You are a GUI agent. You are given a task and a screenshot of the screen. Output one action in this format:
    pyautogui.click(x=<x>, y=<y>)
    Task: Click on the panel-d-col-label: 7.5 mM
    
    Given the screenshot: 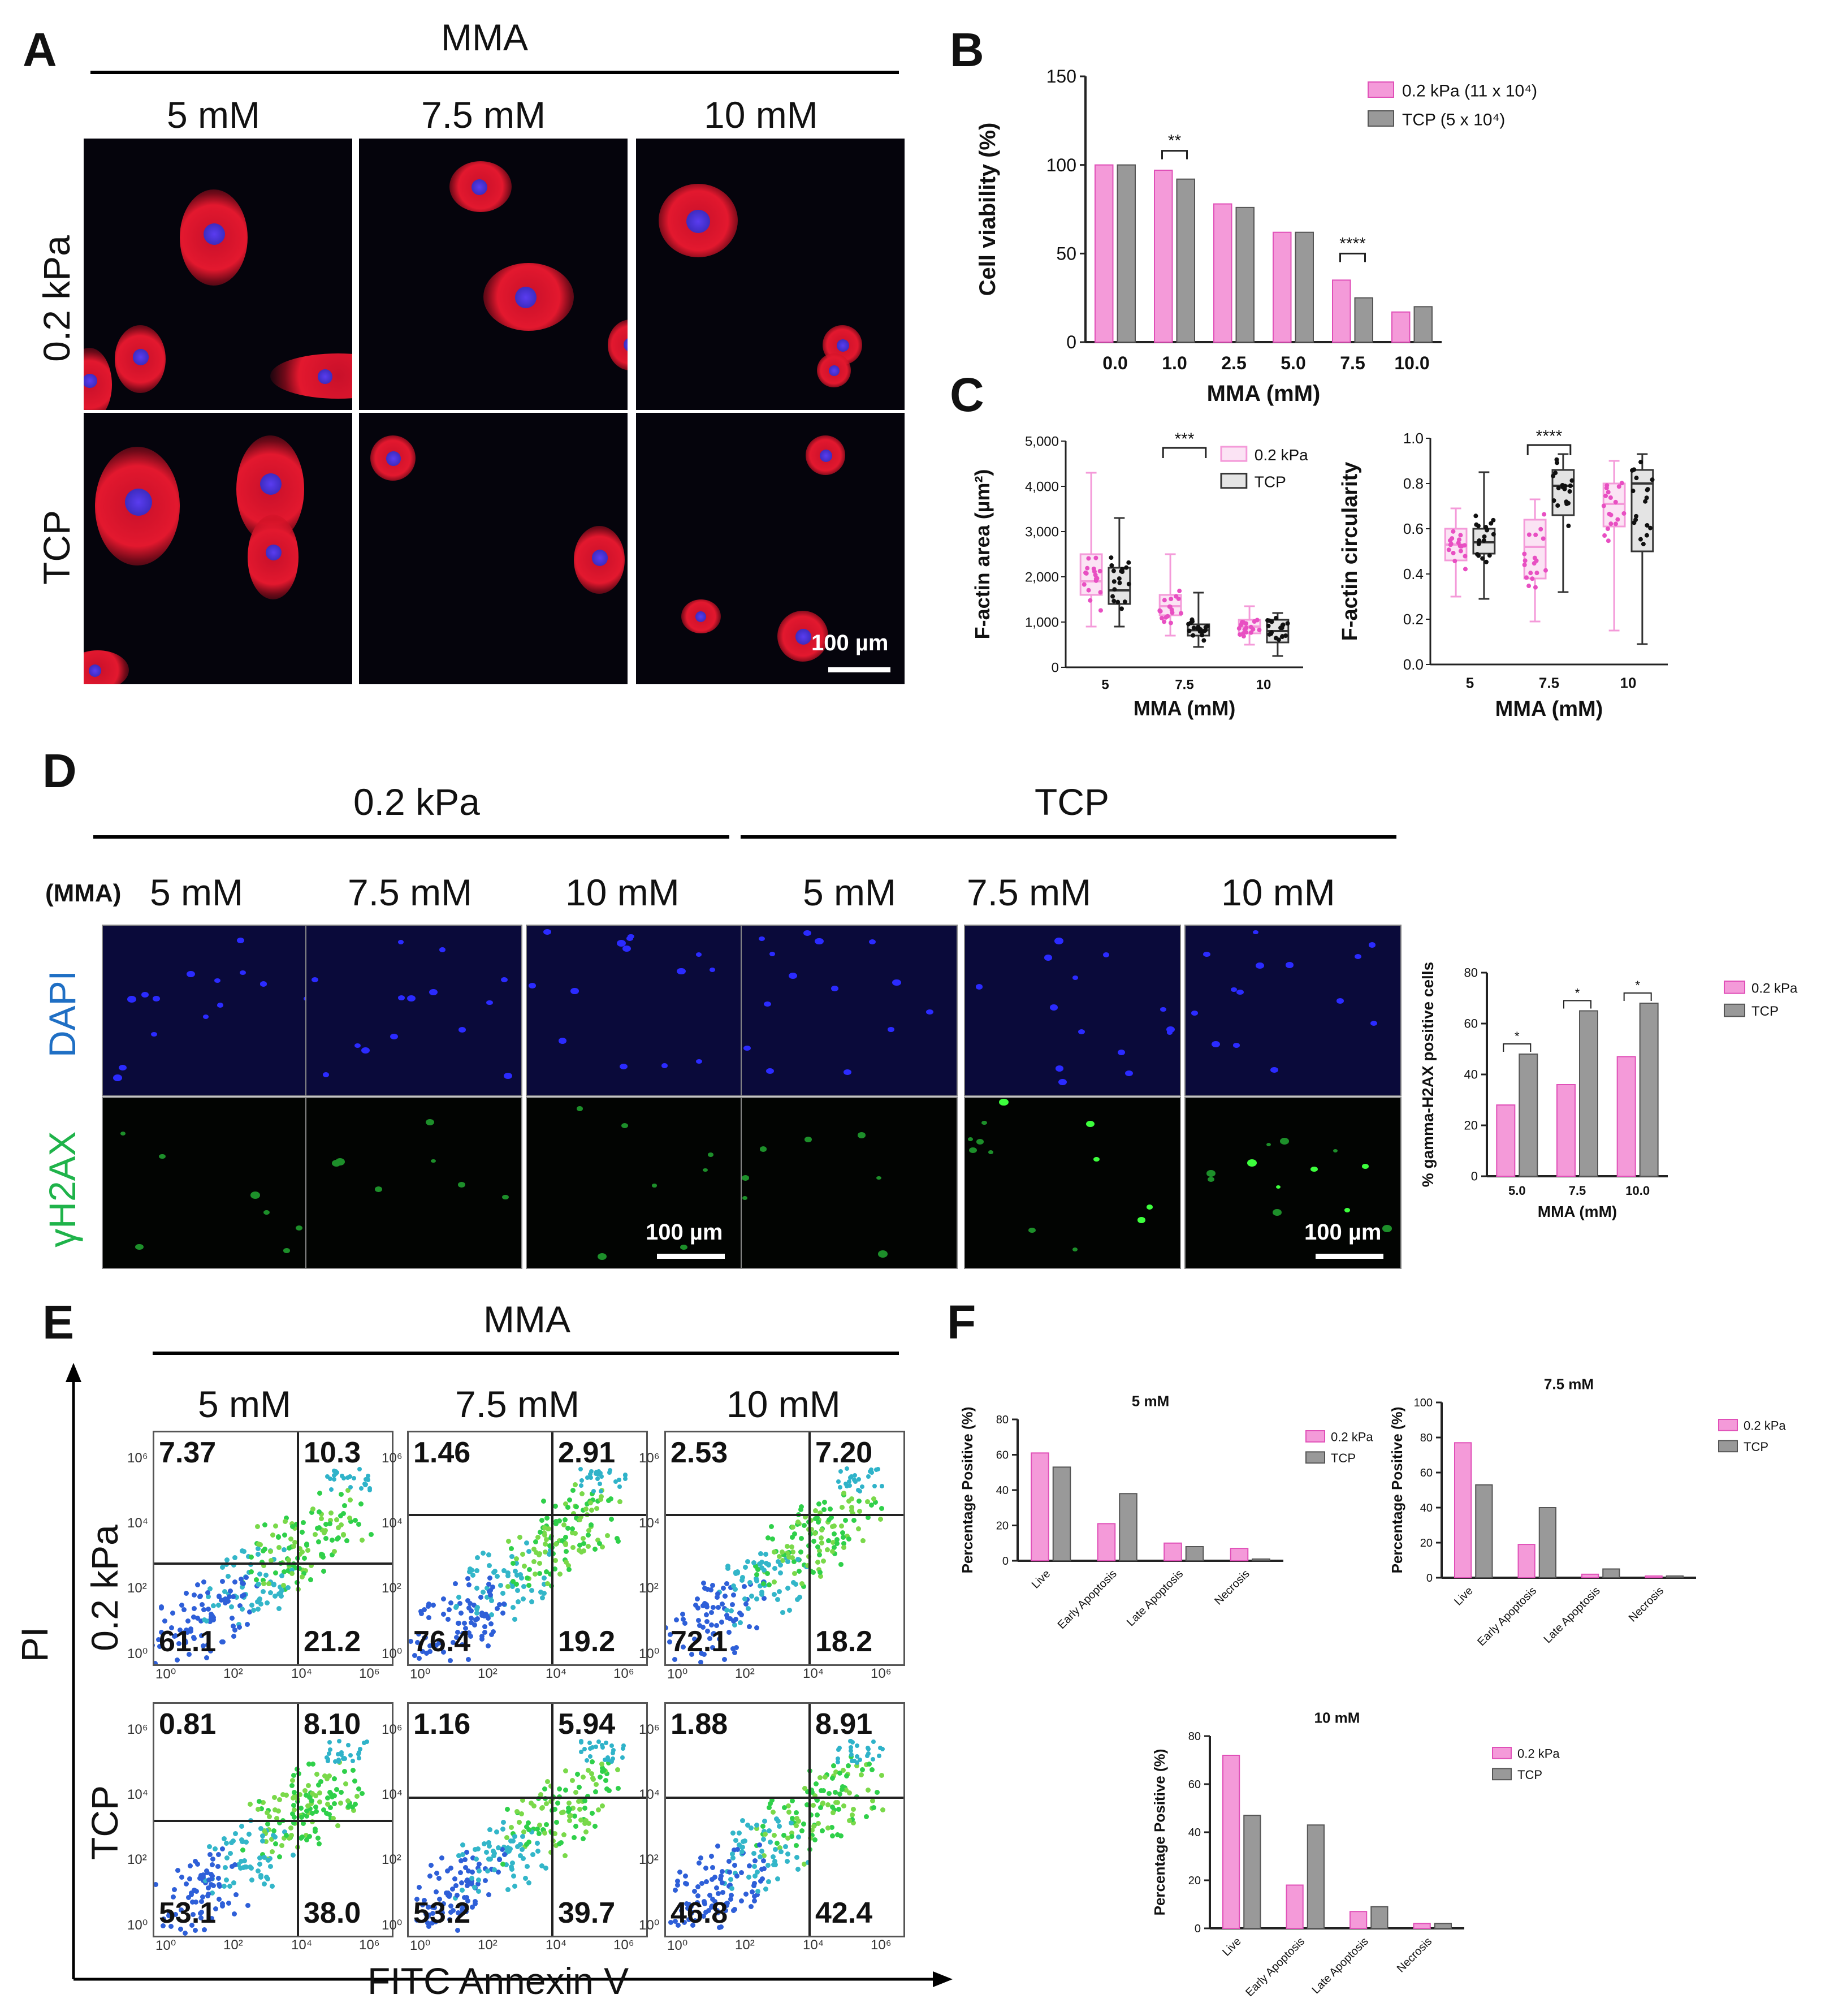 What is the action you would take?
    pyautogui.click(x=410, y=892)
    